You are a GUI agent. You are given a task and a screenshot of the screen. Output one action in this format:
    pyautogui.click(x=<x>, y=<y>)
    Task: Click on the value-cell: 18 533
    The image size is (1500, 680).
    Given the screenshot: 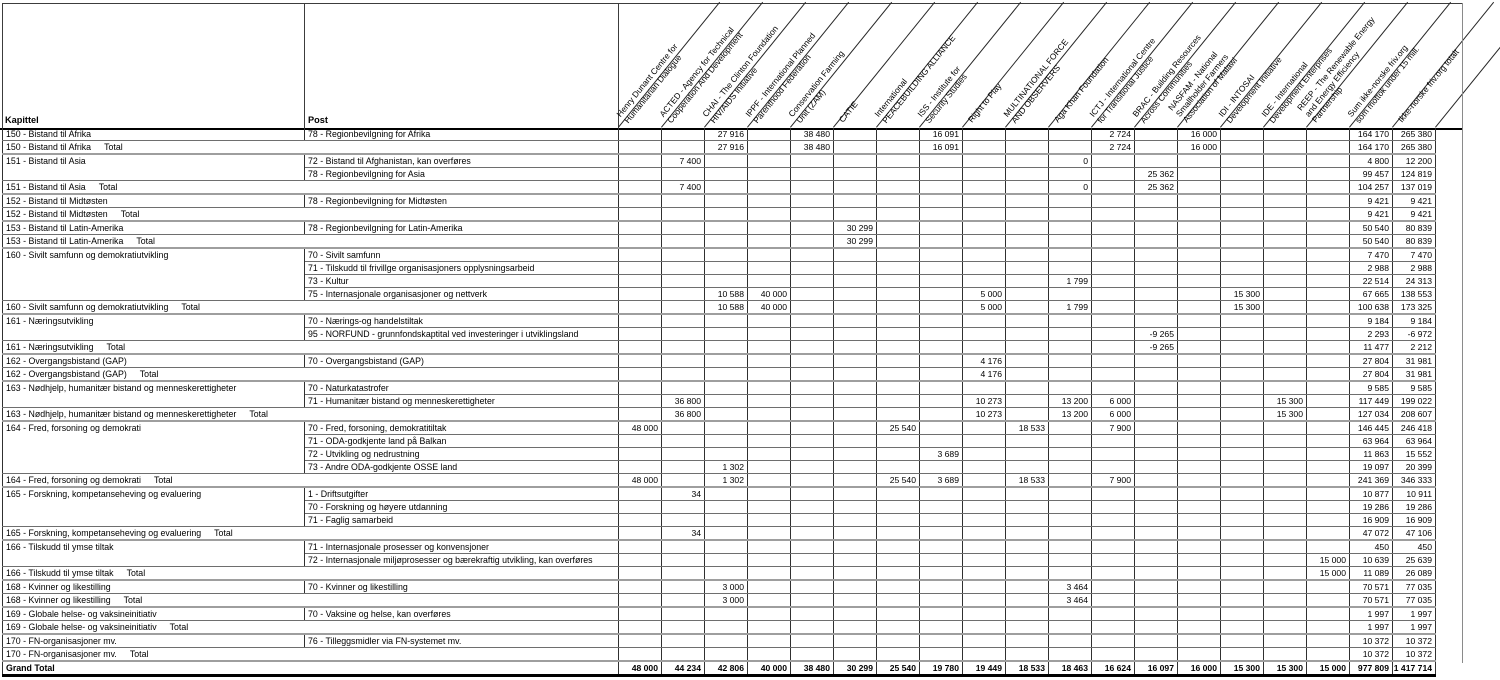 What is the action you would take?
    pyautogui.click(x=1027, y=428)
    